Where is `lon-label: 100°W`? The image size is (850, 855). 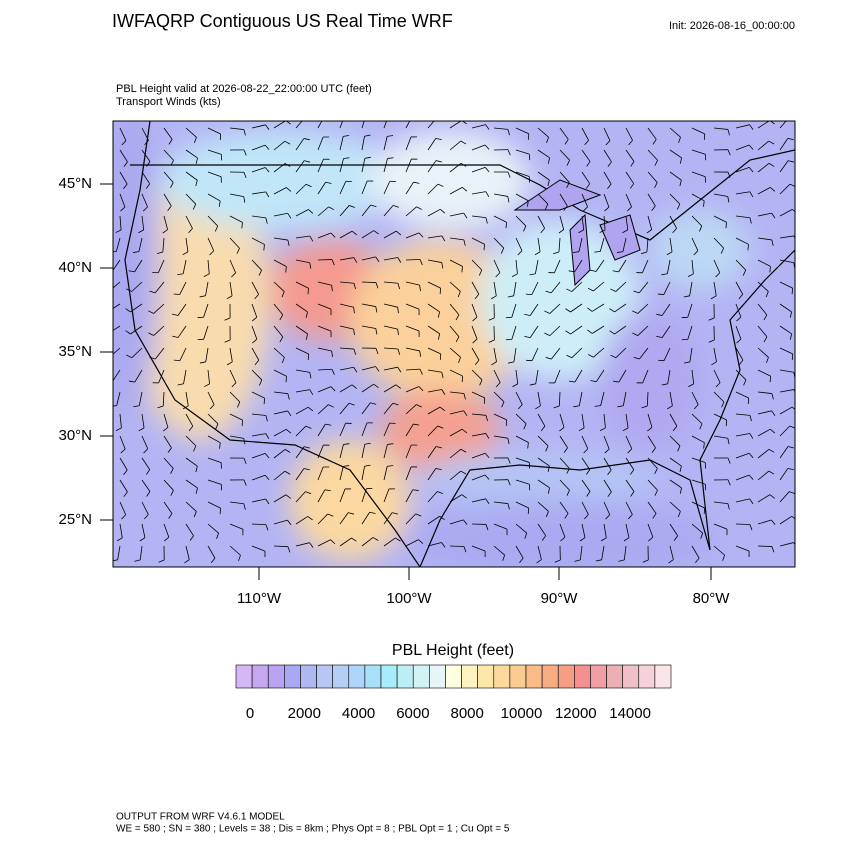 lon-label: 100°W is located at coordinates (409, 598).